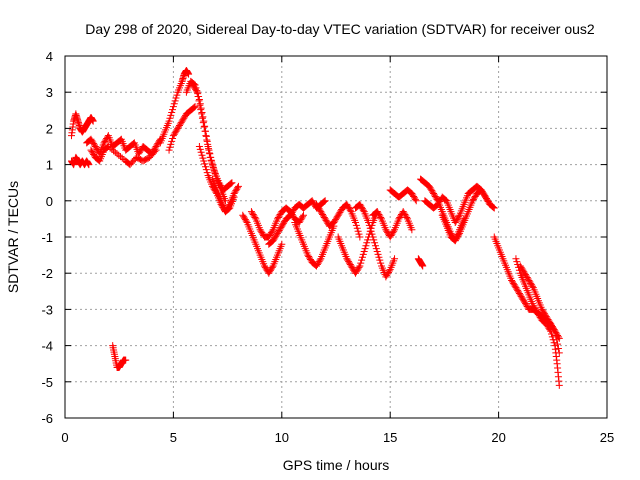 The width and height of the screenshot is (640, 480). Describe the element at coordinates (336, 465) in the screenshot. I see `x-axis-title: GPS time / hours` at that location.